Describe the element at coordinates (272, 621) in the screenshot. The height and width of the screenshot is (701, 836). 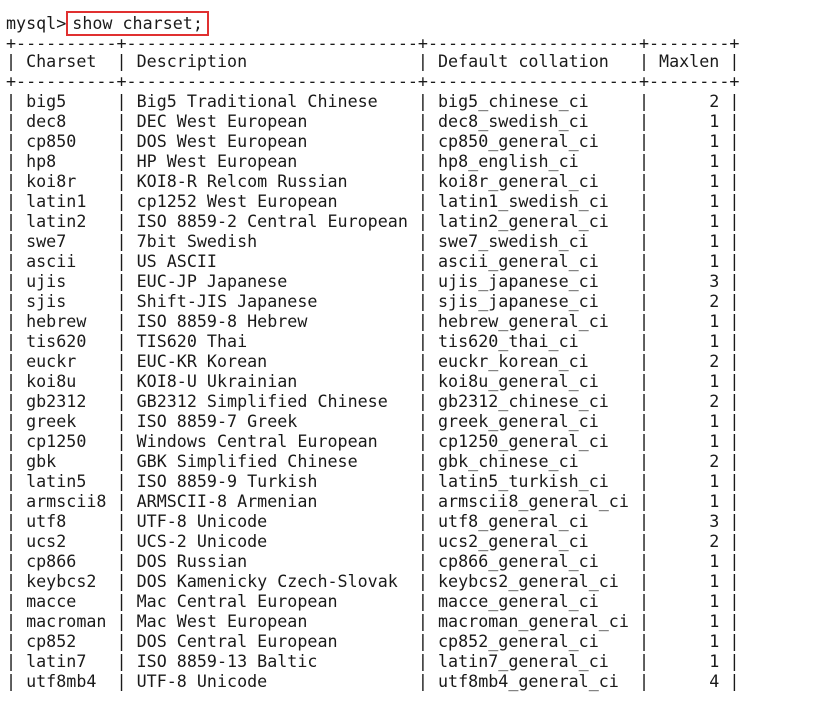
I see `cell-description: Mac West European` at that location.